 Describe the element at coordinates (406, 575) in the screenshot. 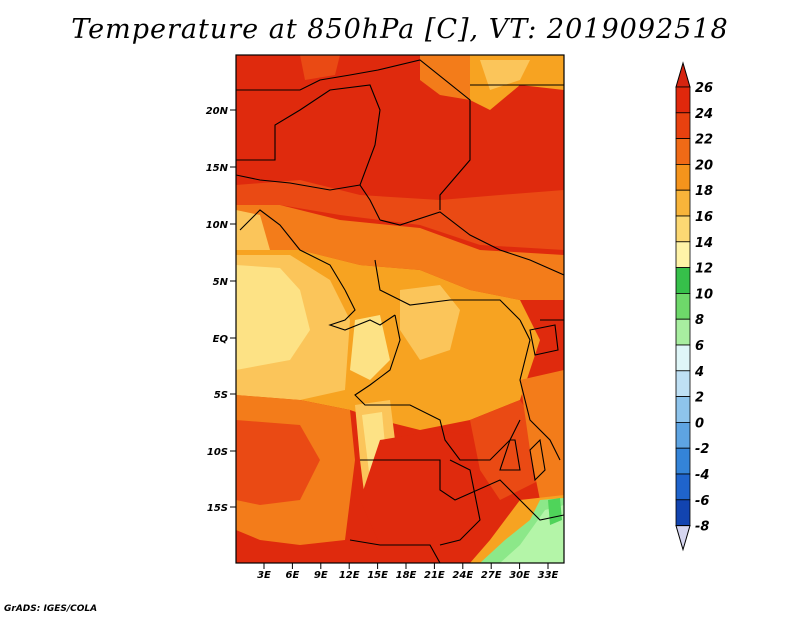

I see `lon-tick-label: 18E` at that location.